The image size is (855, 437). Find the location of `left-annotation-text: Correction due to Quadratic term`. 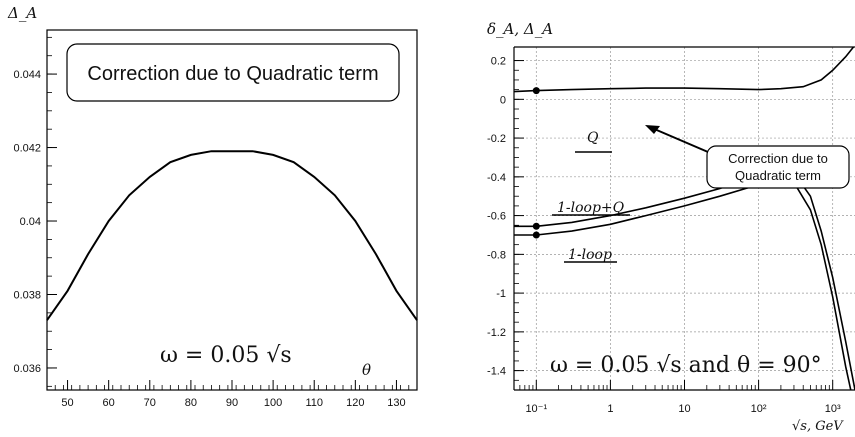

left-annotation-text: Correction due to Quadratic term is located at coordinates (232, 74).